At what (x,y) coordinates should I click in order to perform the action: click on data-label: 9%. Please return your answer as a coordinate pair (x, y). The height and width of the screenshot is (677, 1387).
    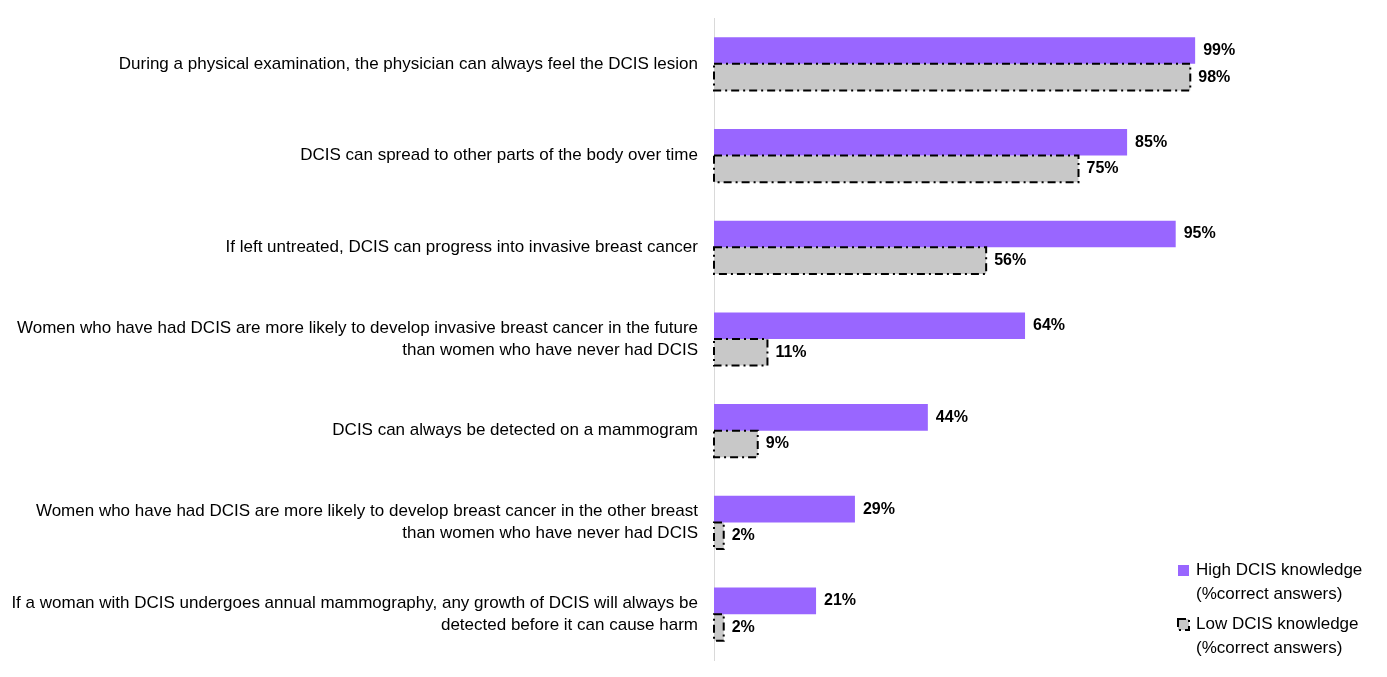
    Looking at the image, I should click on (777, 443).